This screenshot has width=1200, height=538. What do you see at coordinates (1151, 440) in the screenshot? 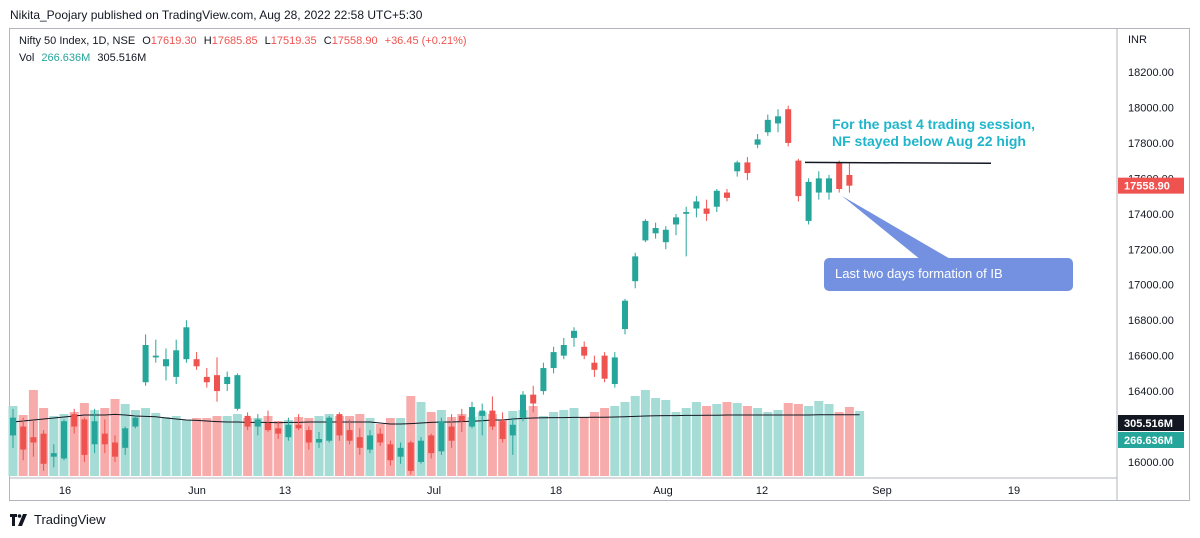
I see `volume-tag-bg` at bounding box center [1151, 440].